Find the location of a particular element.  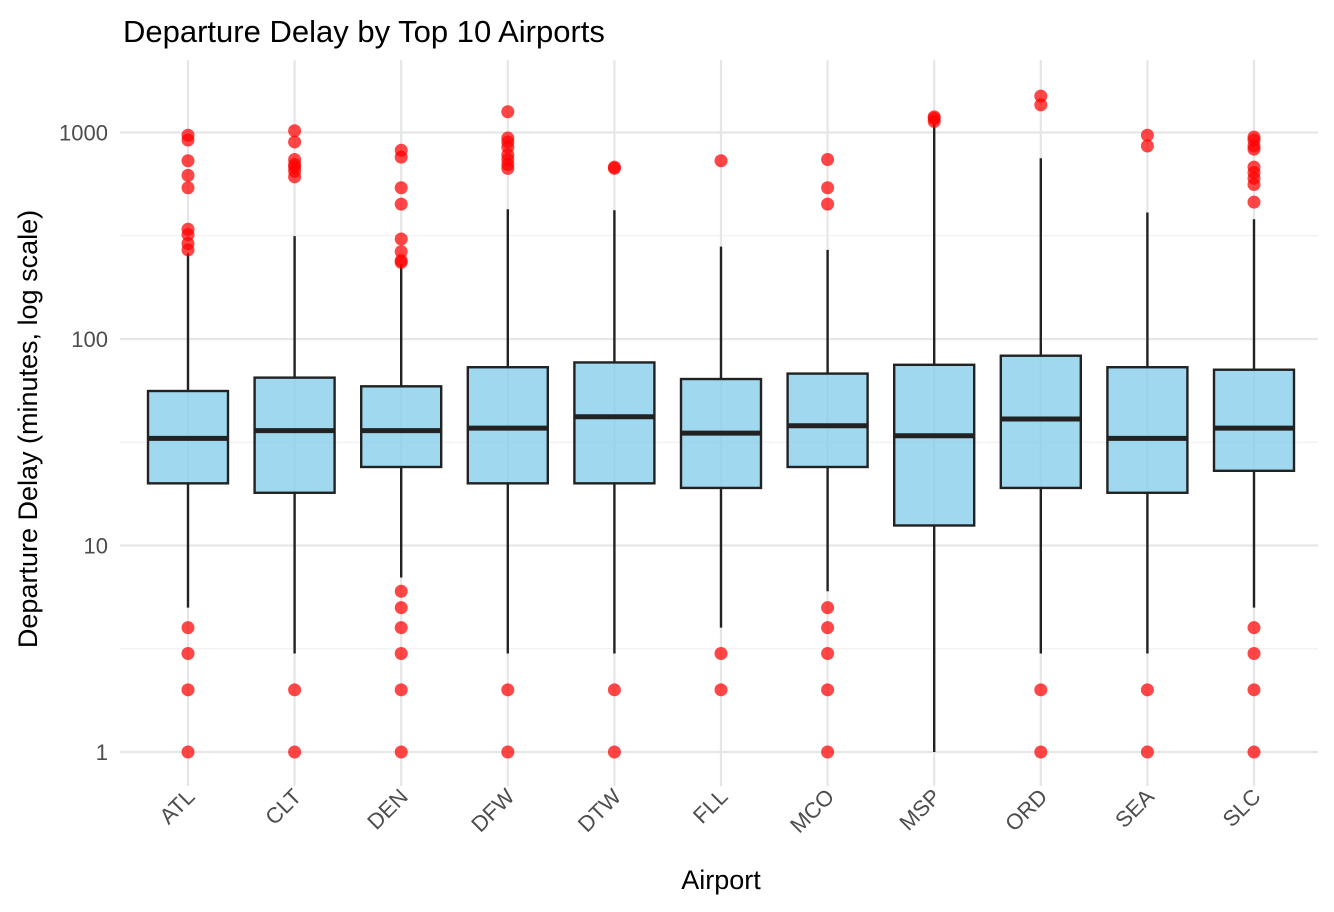

y-axis-title: Departure Delay (minutes, log scale) is located at coordinates (28, 429).